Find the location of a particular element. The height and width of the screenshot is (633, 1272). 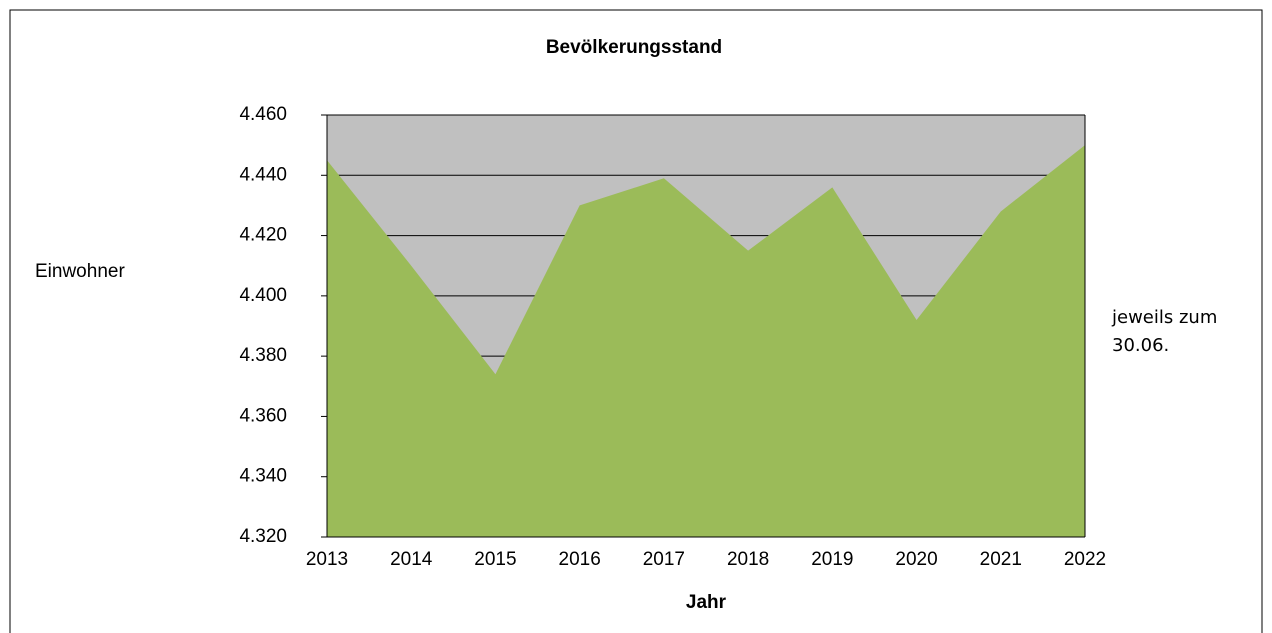

y-tick-label: 4.400 is located at coordinates (263, 295).